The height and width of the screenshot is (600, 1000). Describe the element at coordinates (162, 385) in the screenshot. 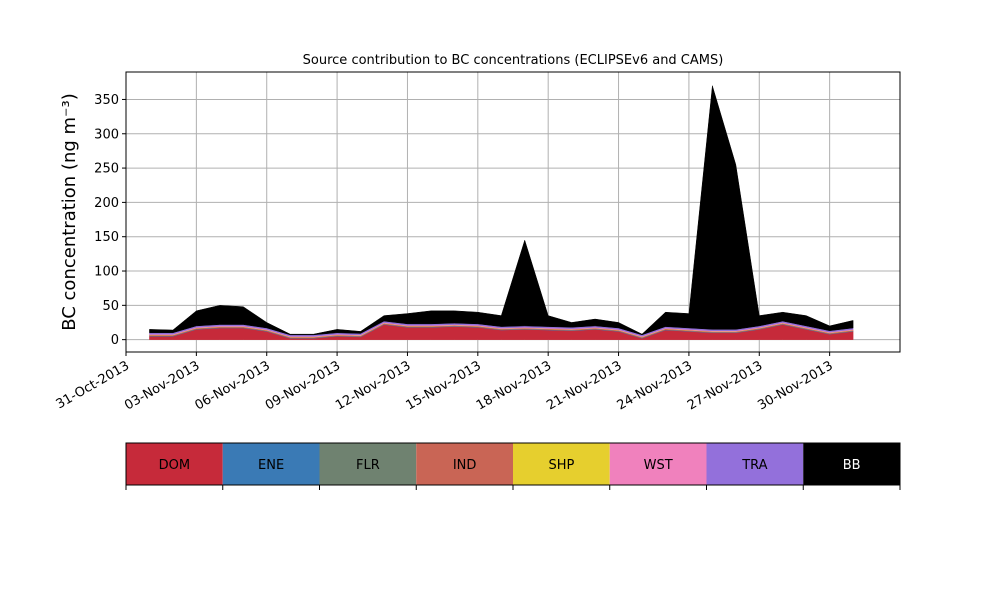

I see `x-tick-label: 03-Nov-2013` at that location.